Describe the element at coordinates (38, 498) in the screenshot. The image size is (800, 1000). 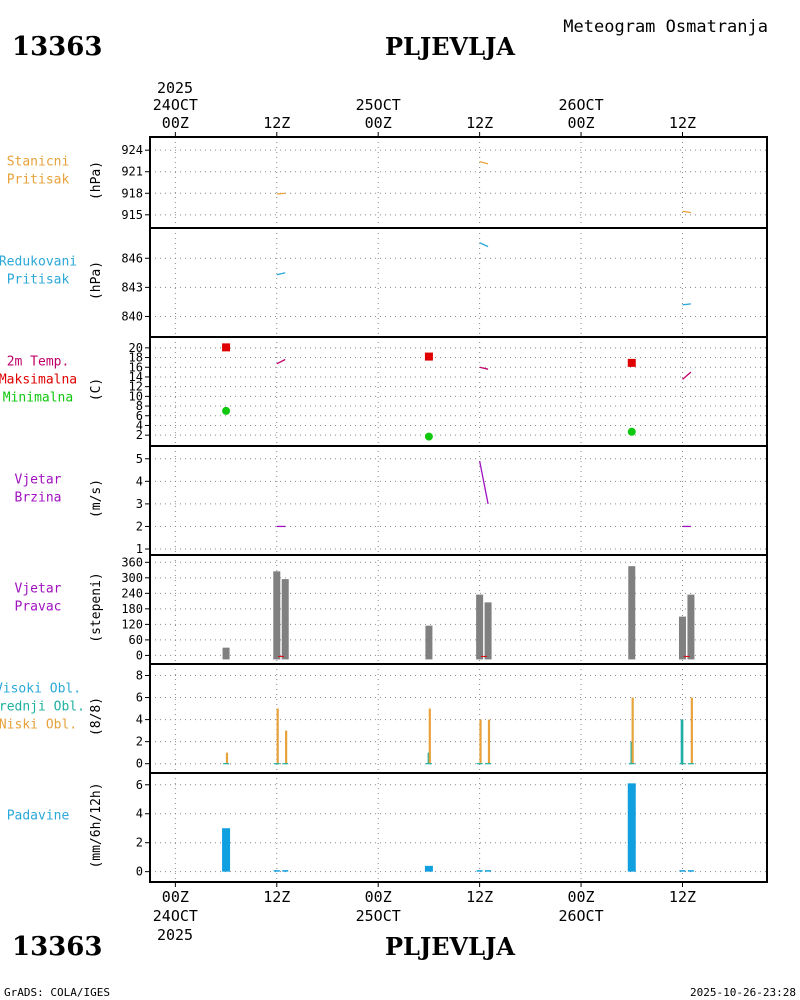
I see `panel-label: Brzina` at that location.